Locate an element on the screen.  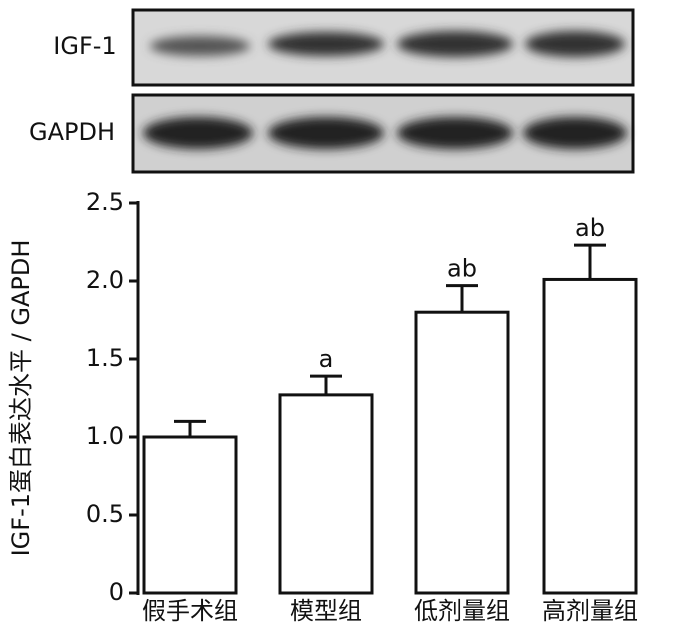
x-tick-label: 低剂量组 is located at coordinates (462, 611).